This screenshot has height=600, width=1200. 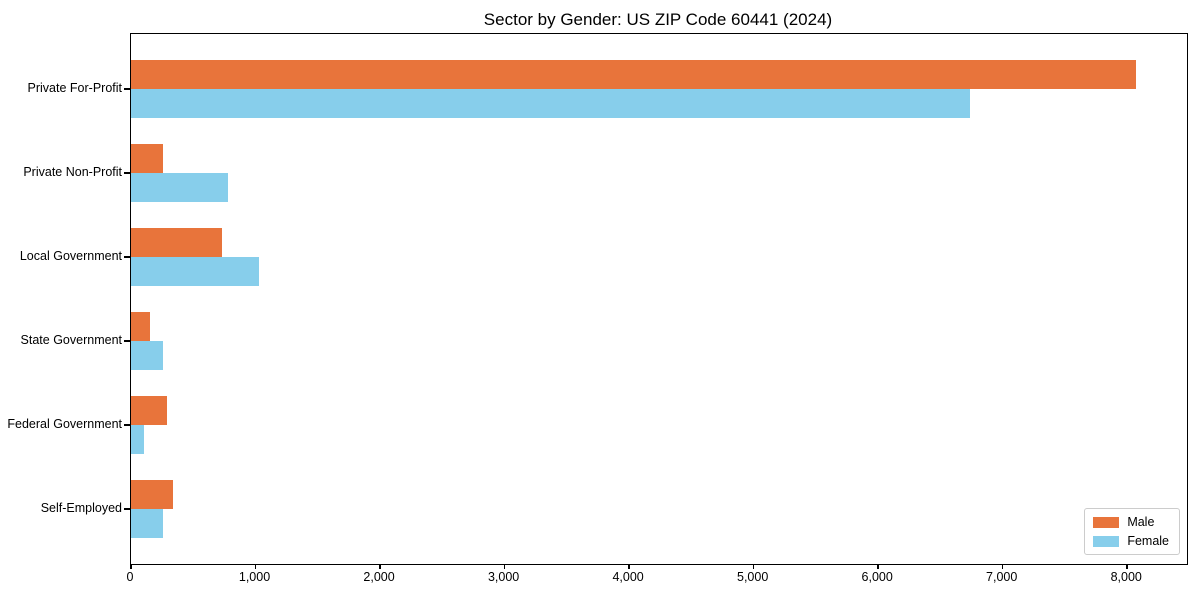 What do you see at coordinates (380, 566) in the screenshot?
I see `x-tick-2000` at bounding box center [380, 566].